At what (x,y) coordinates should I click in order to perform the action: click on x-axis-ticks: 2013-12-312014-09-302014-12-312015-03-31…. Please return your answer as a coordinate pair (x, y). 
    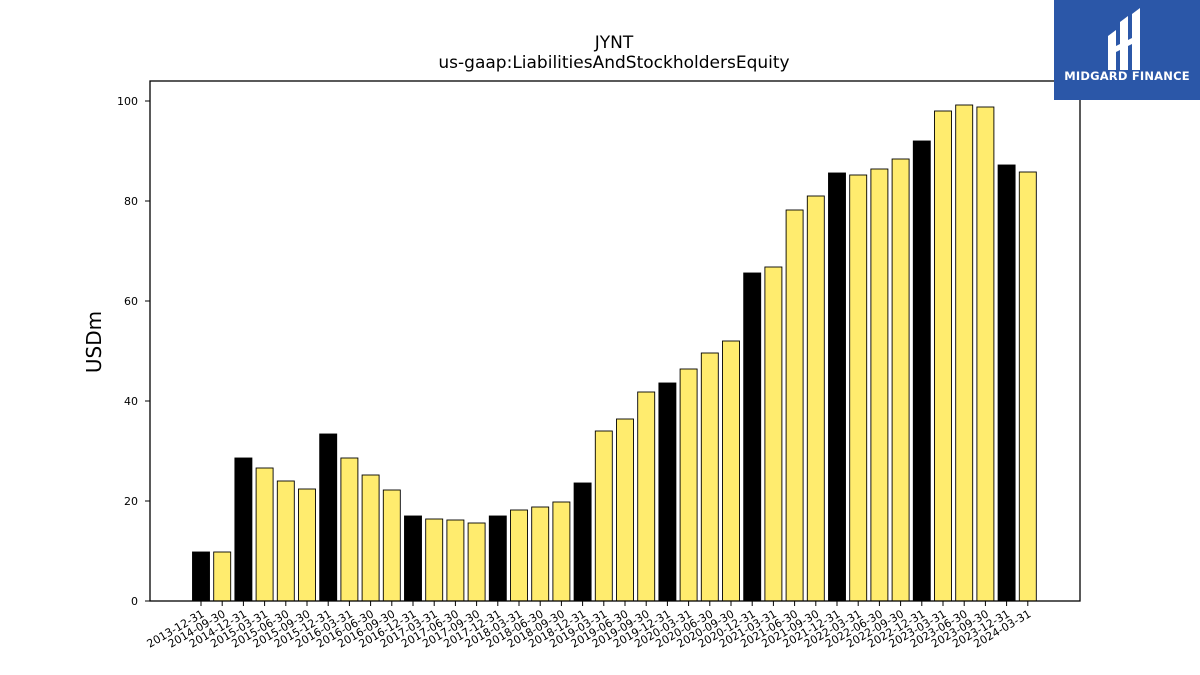
    Looking at the image, I should click on (589, 626).